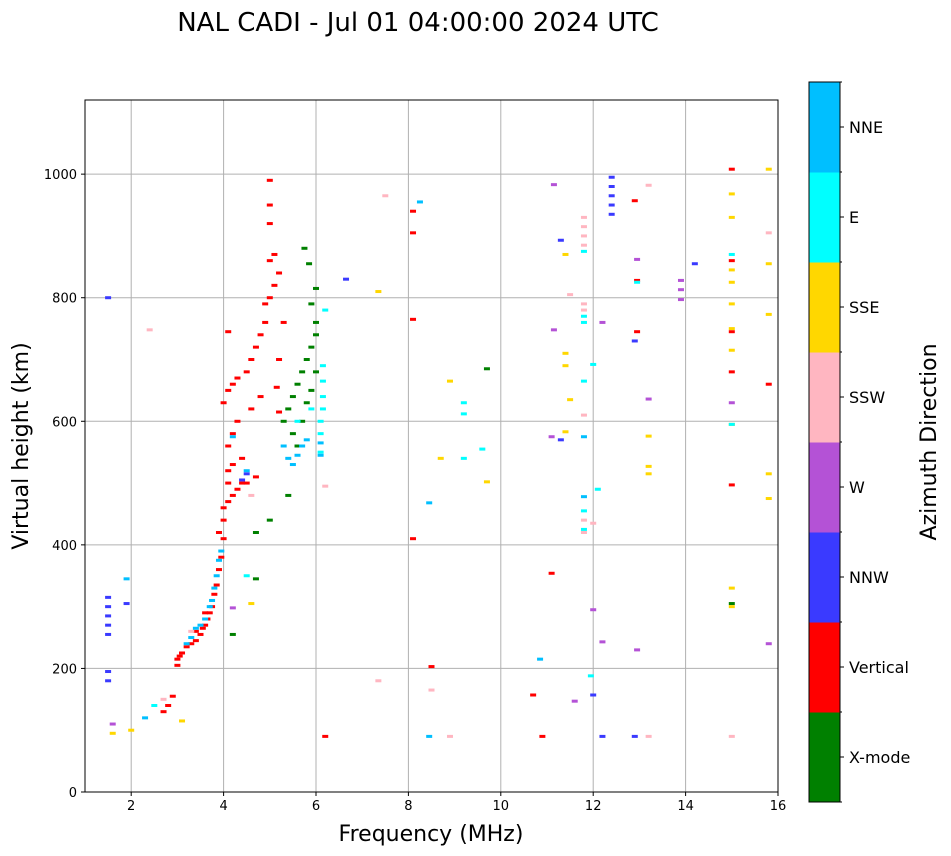 The height and width of the screenshot is (856, 951). Describe the element at coordinates (778, 806) in the screenshot. I see `x-tick-label: 16` at that location.